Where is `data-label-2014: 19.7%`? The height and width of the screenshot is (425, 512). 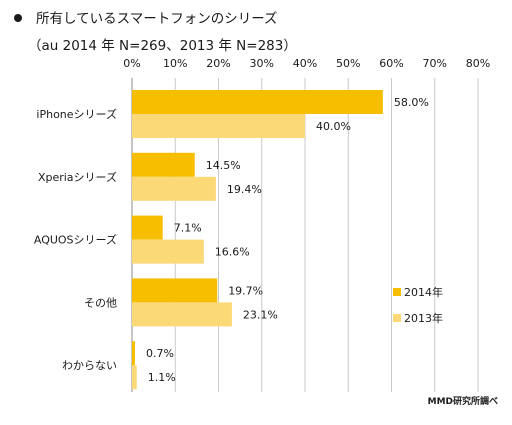
data-label-2014: 19.7% is located at coordinates (245, 290).